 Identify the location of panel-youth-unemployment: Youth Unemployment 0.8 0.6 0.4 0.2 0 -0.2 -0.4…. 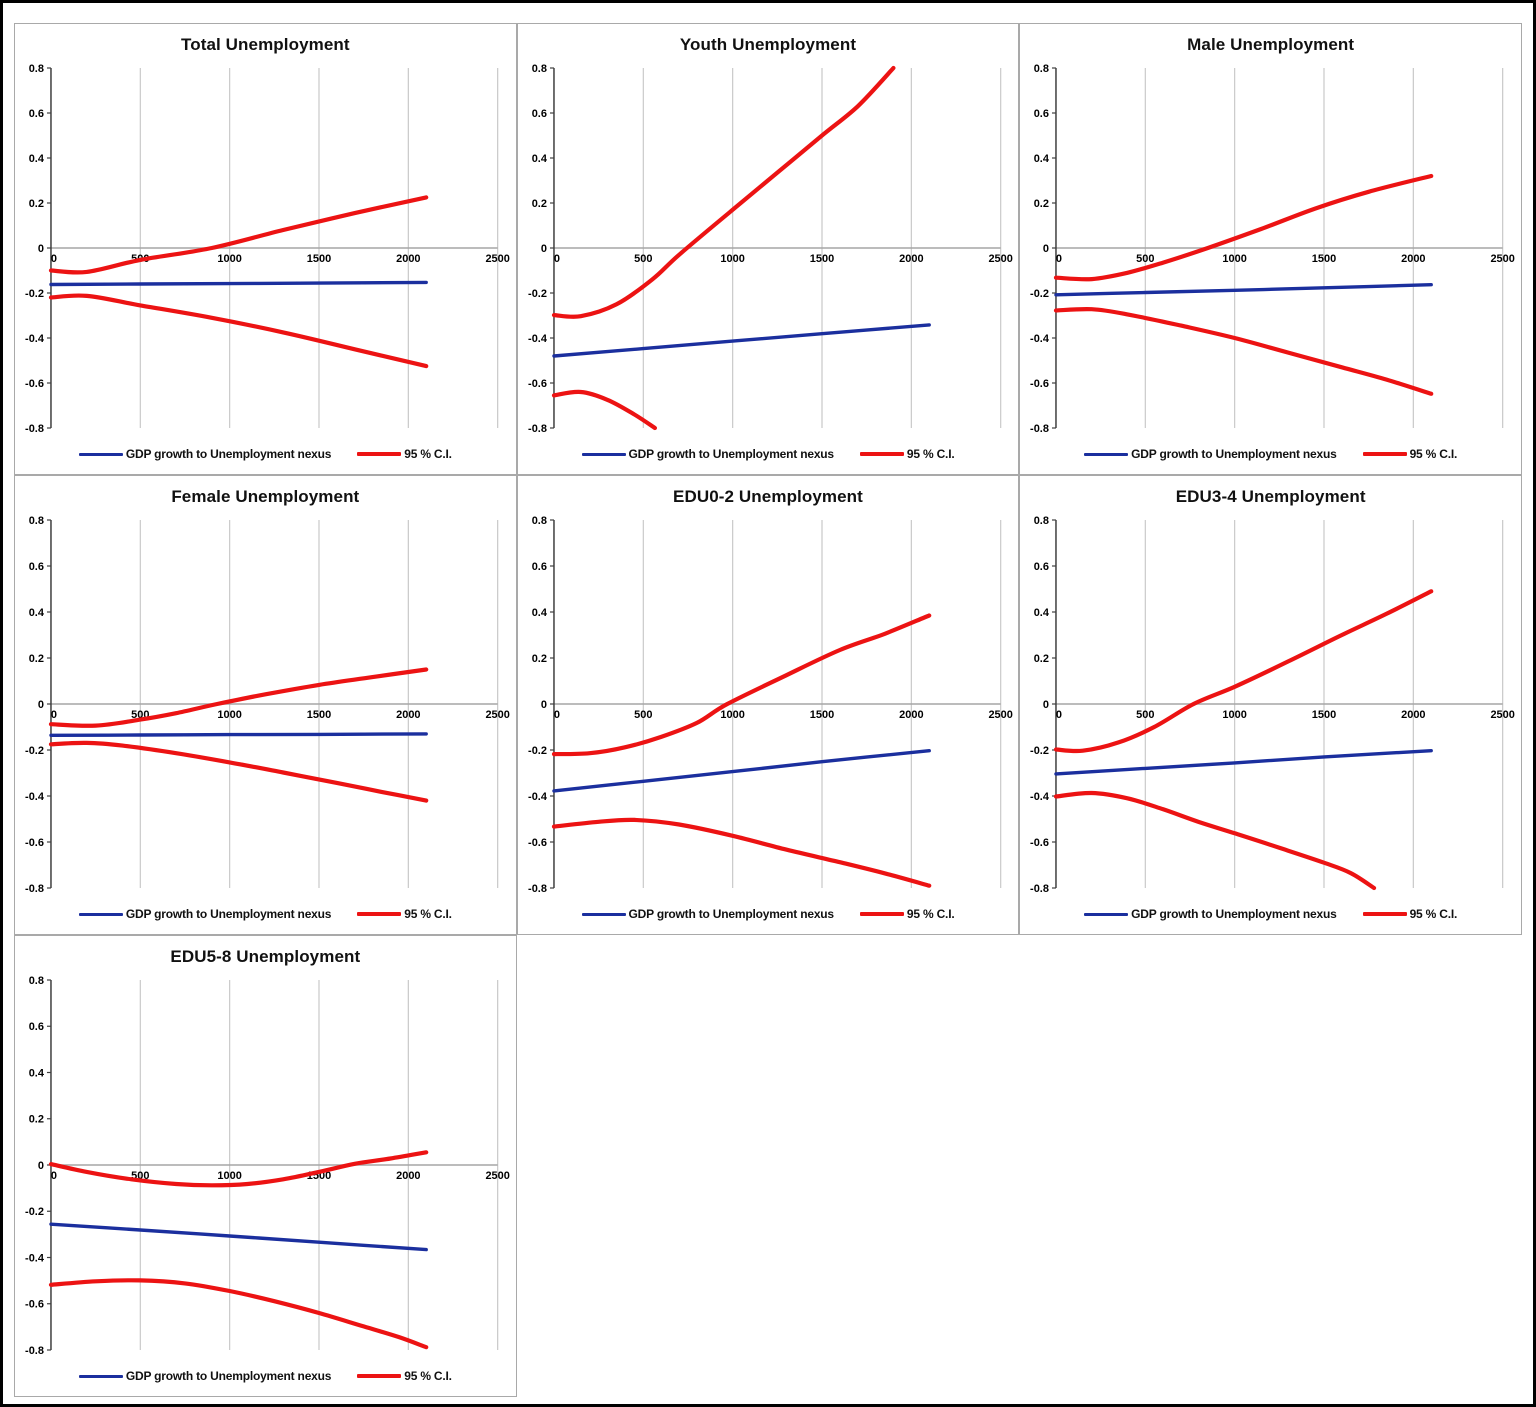
(768, 249).